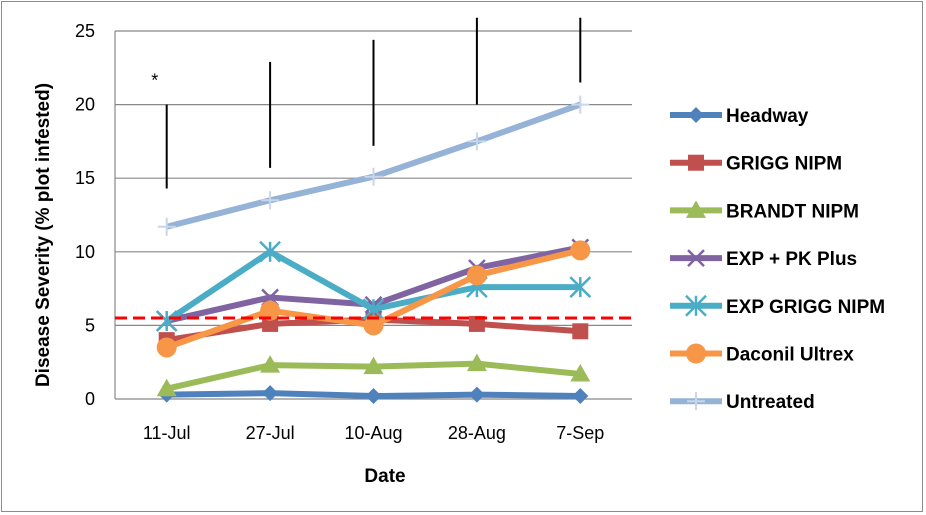  Describe the element at coordinates (373, 286) in the screenshot. I see `series-exp-grigg-nipm` at that location.